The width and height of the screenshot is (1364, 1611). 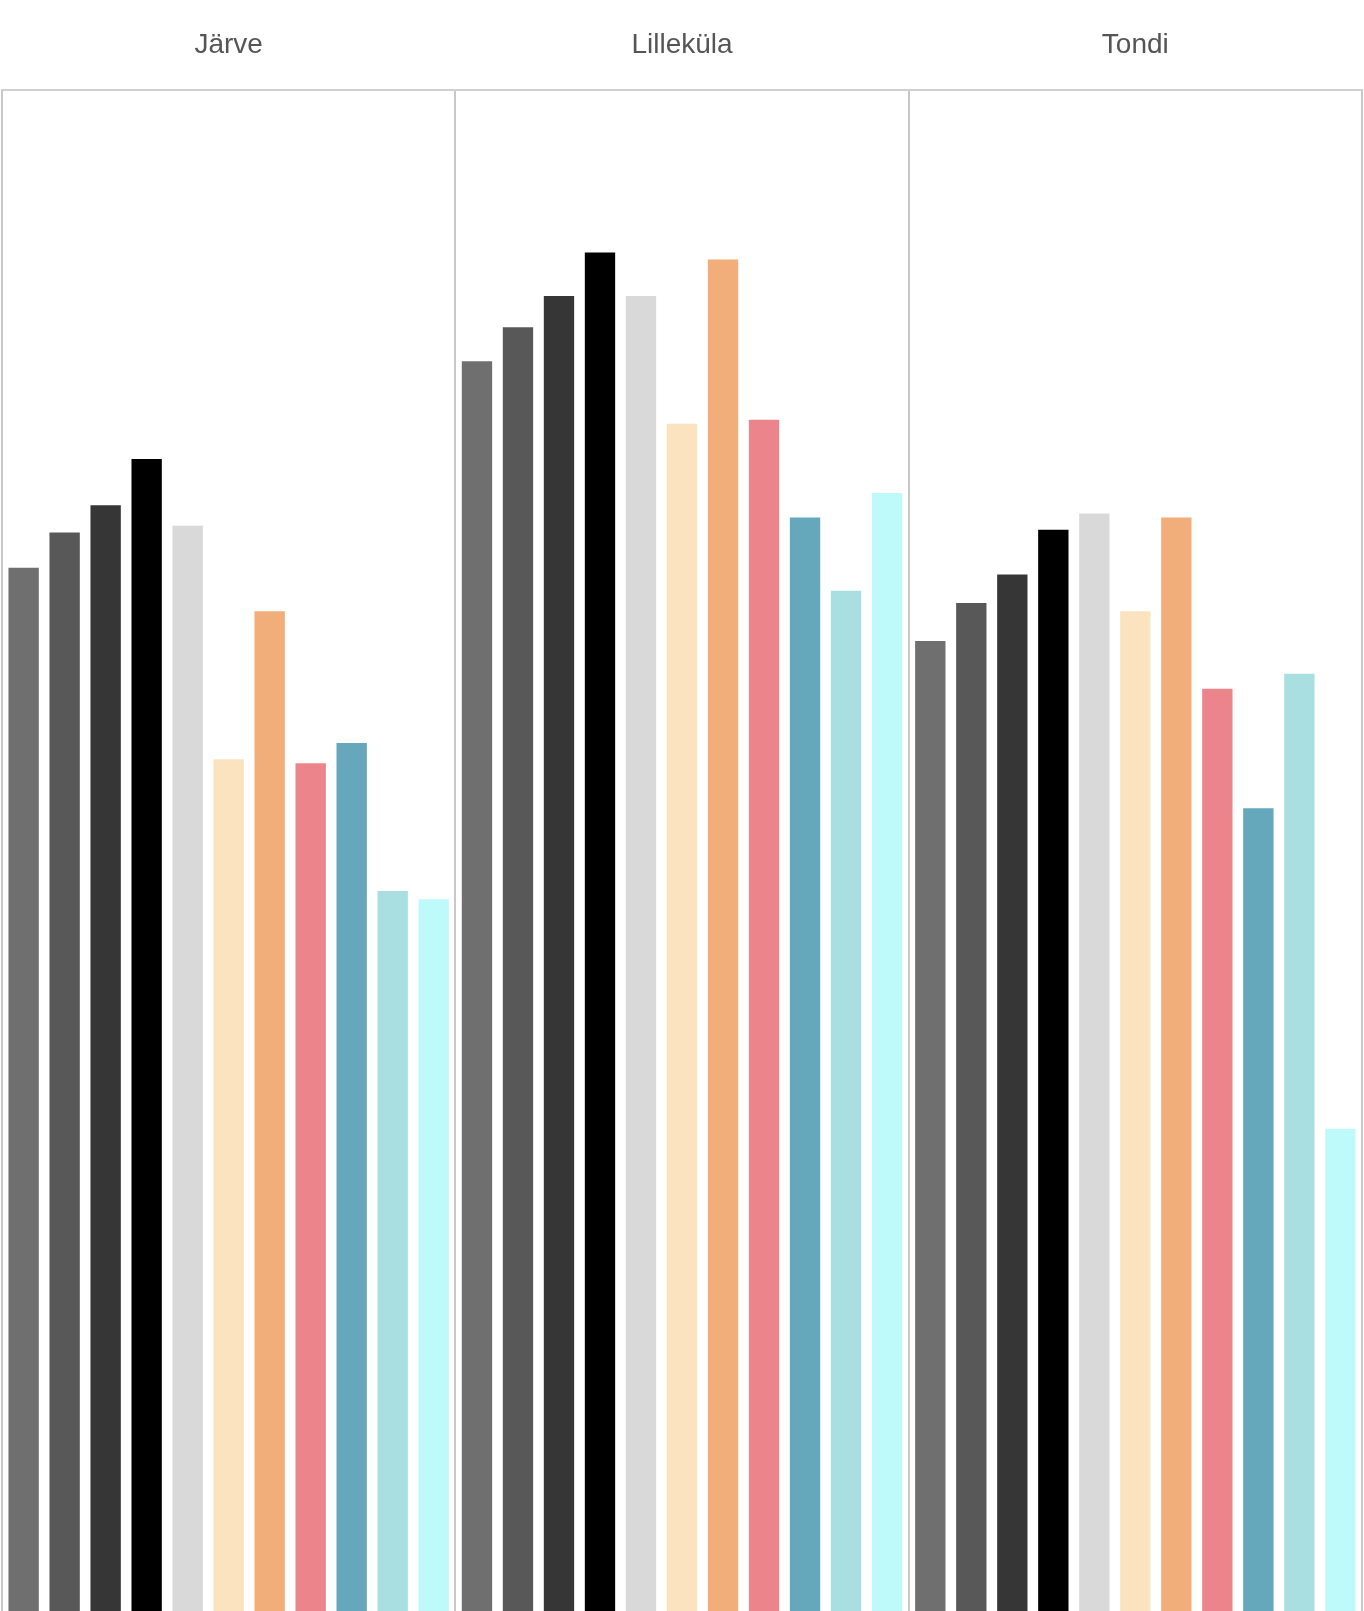 I want to click on x-tick-label: Järve, so click(x=228, y=43).